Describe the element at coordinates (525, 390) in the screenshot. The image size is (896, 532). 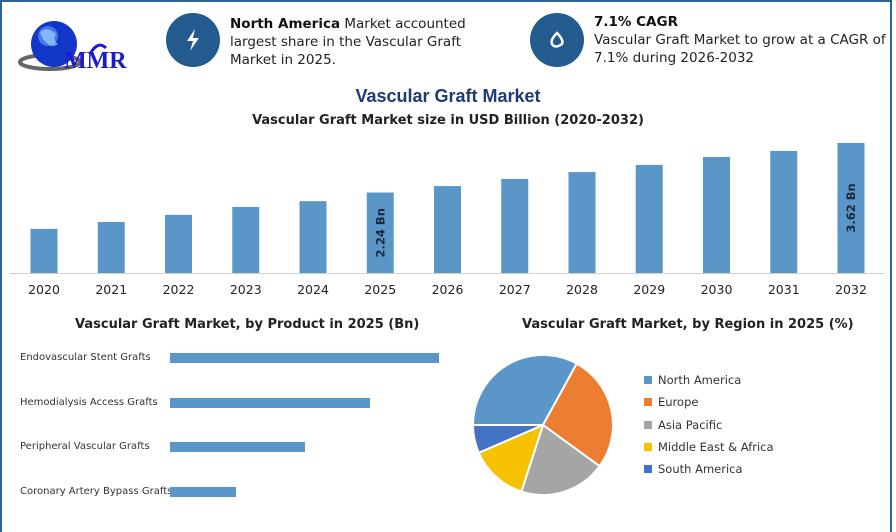
I see `pie-slice-north-america` at that location.